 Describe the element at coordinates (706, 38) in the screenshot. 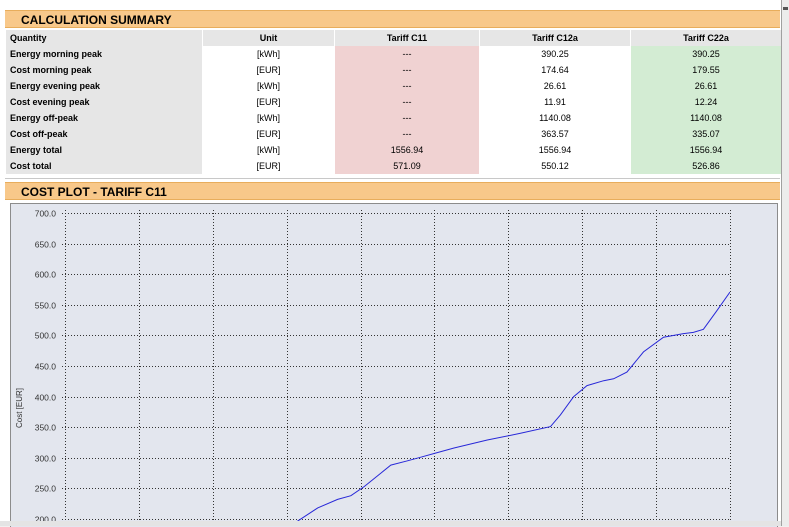

I see `column-header-tariff-c22a: Tariff C22a` at that location.